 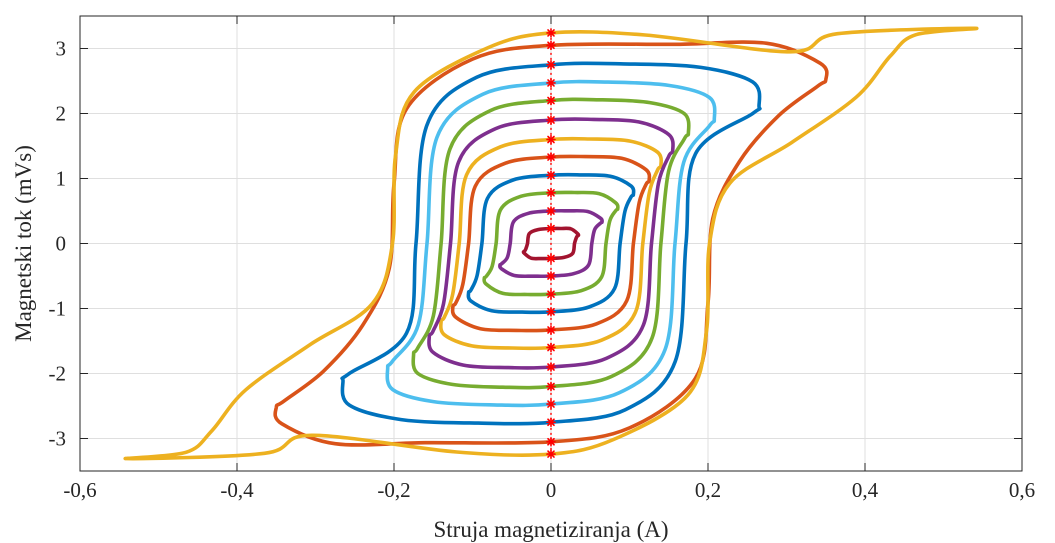 I want to click on y-tick-label: 0, so click(x=61, y=244).